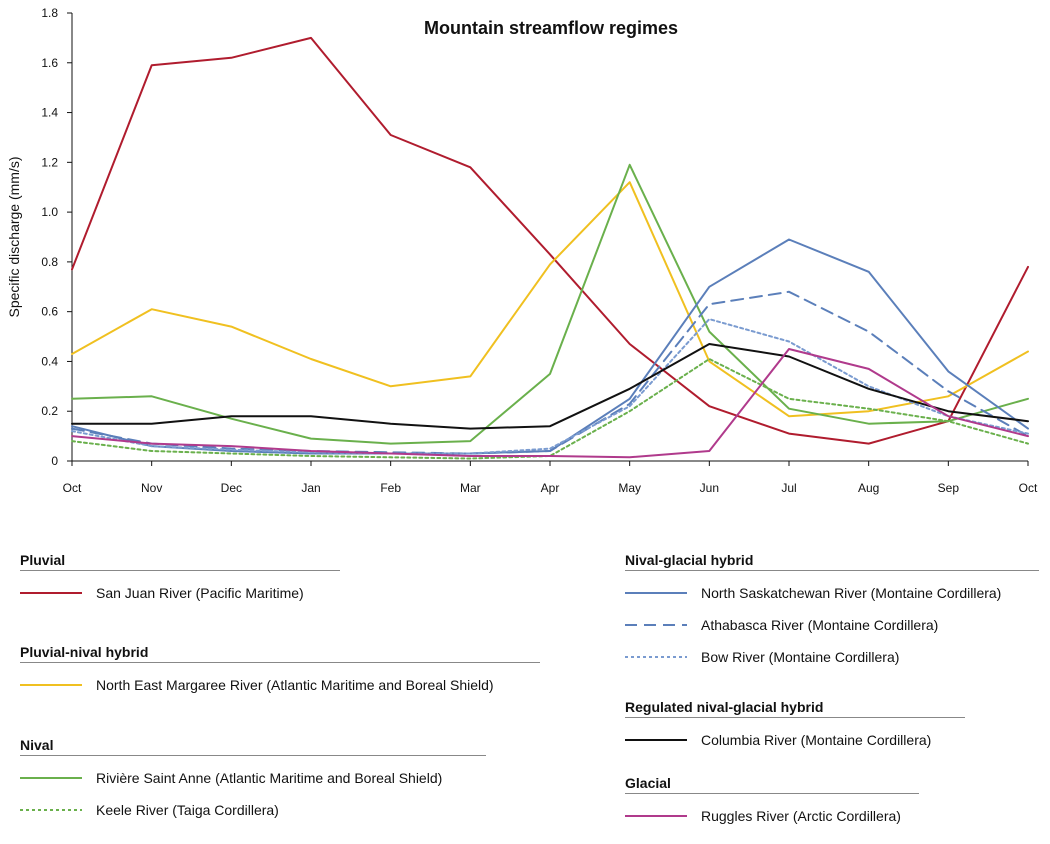 Image resolution: width=1050 pixels, height=844 pixels. What do you see at coordinates (800, 657) in the screenshot?
I see `legend-label: Bow River (Montaine Cordillera)` at bounding box center [800, 657].